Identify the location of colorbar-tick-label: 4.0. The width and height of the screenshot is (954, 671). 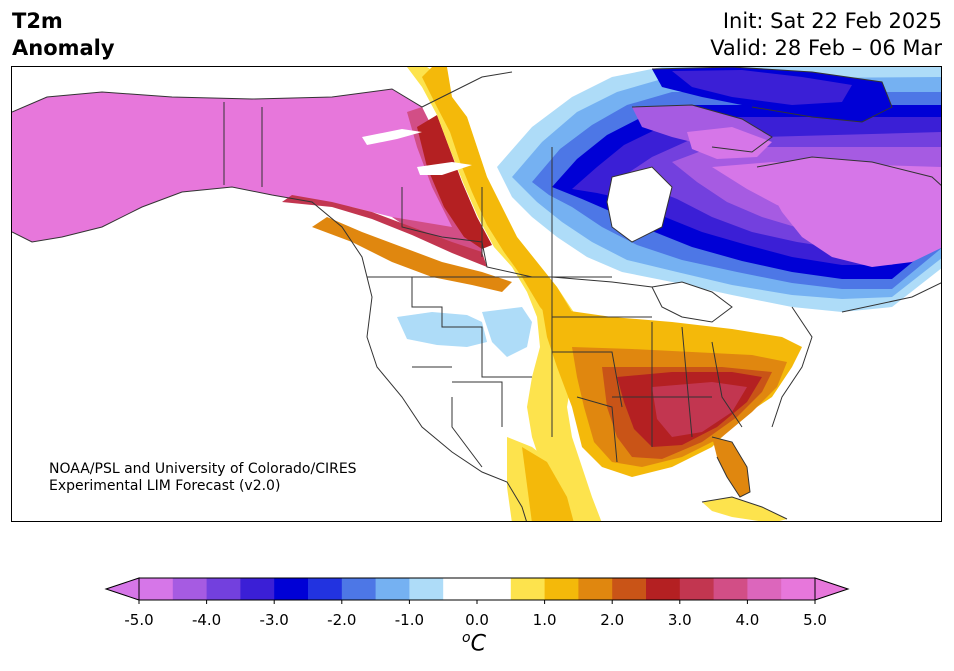
(747, 620).